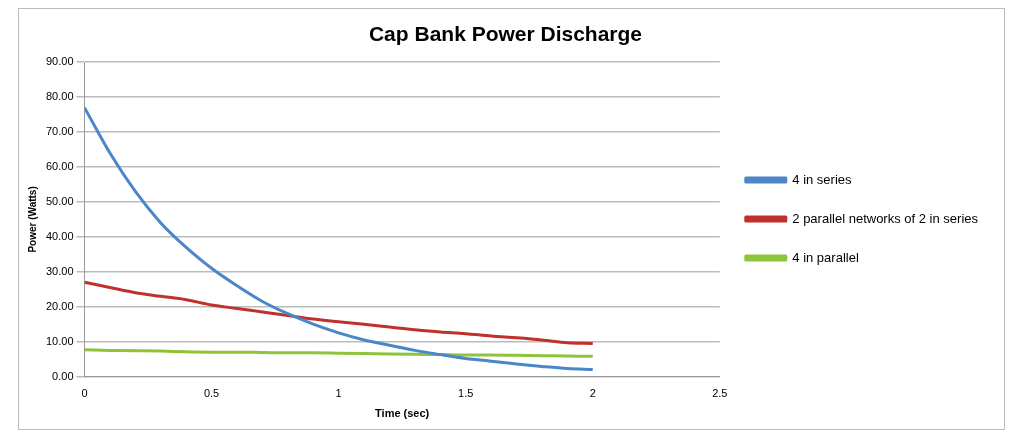 The image size is (1019, 434). I want to click on x-tick-label: 2.5, so click(720, 393).